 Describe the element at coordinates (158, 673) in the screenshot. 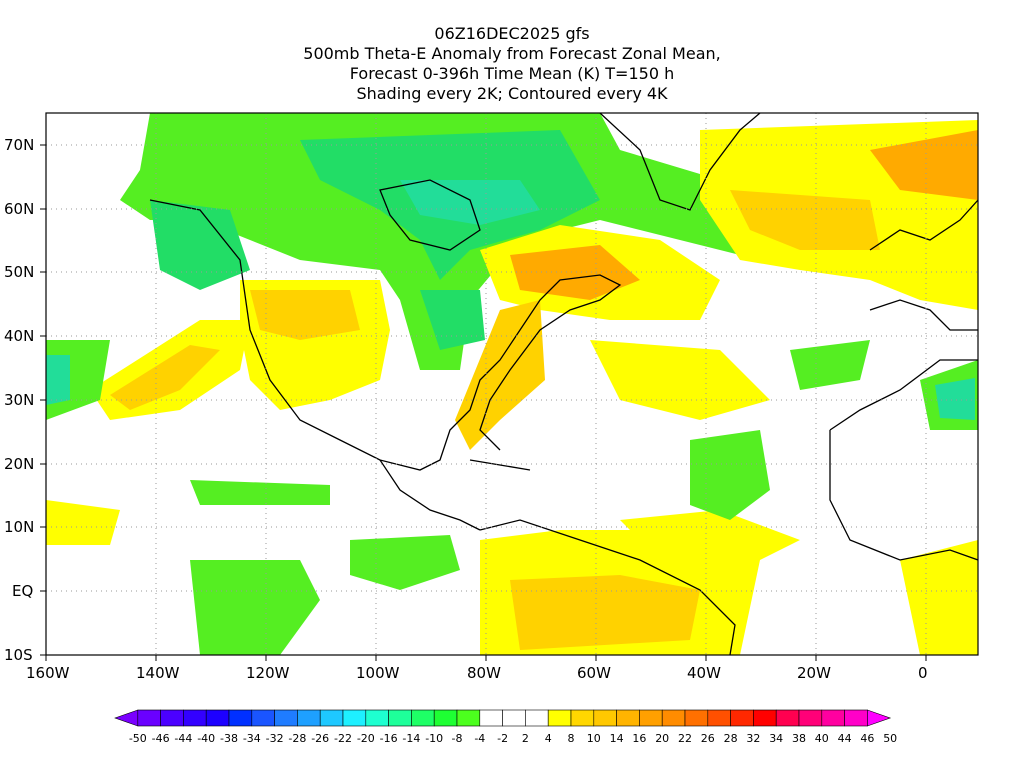

I see `lon-label-140w: 140W` at that location.